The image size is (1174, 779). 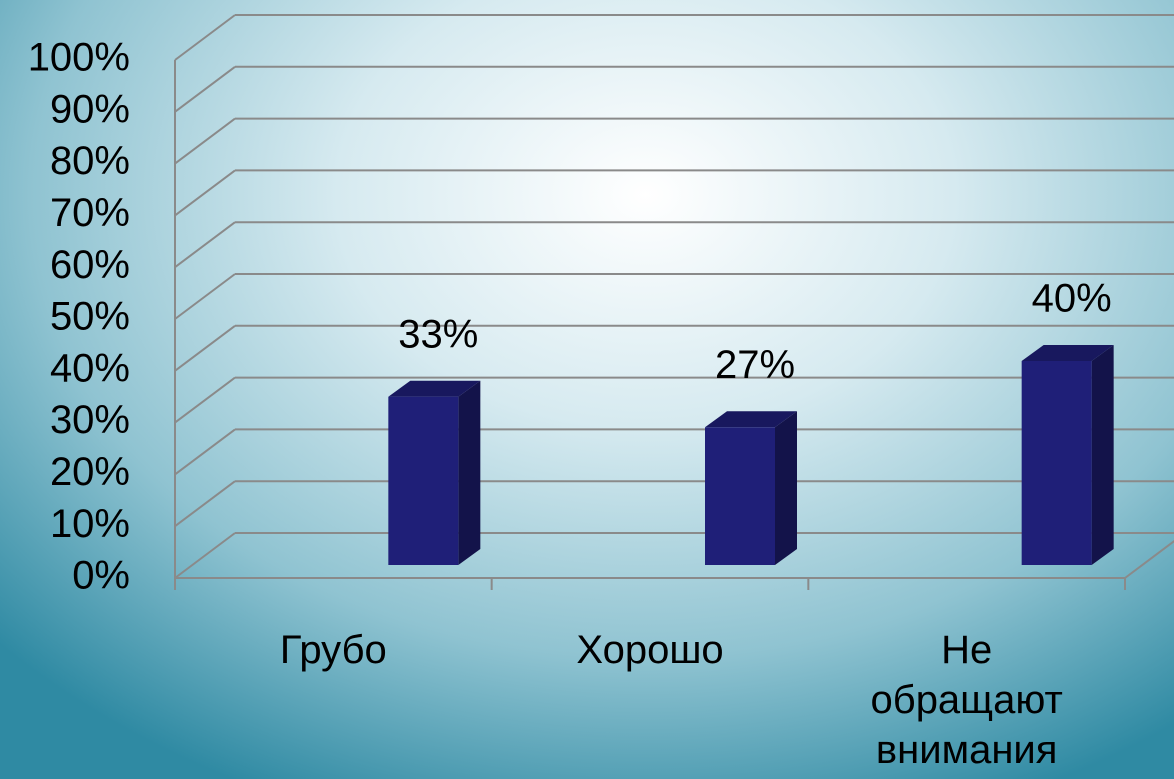 I want to click on x-tick-label: Грубо, so click(x=333, y=650).